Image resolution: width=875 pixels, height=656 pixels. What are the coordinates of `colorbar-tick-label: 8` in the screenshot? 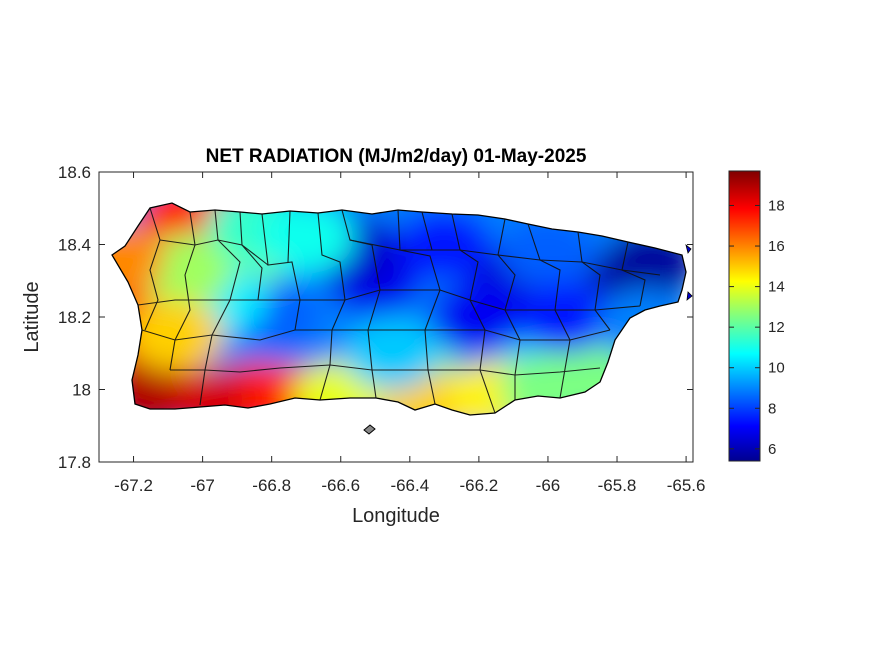 It's located at (772, 408).